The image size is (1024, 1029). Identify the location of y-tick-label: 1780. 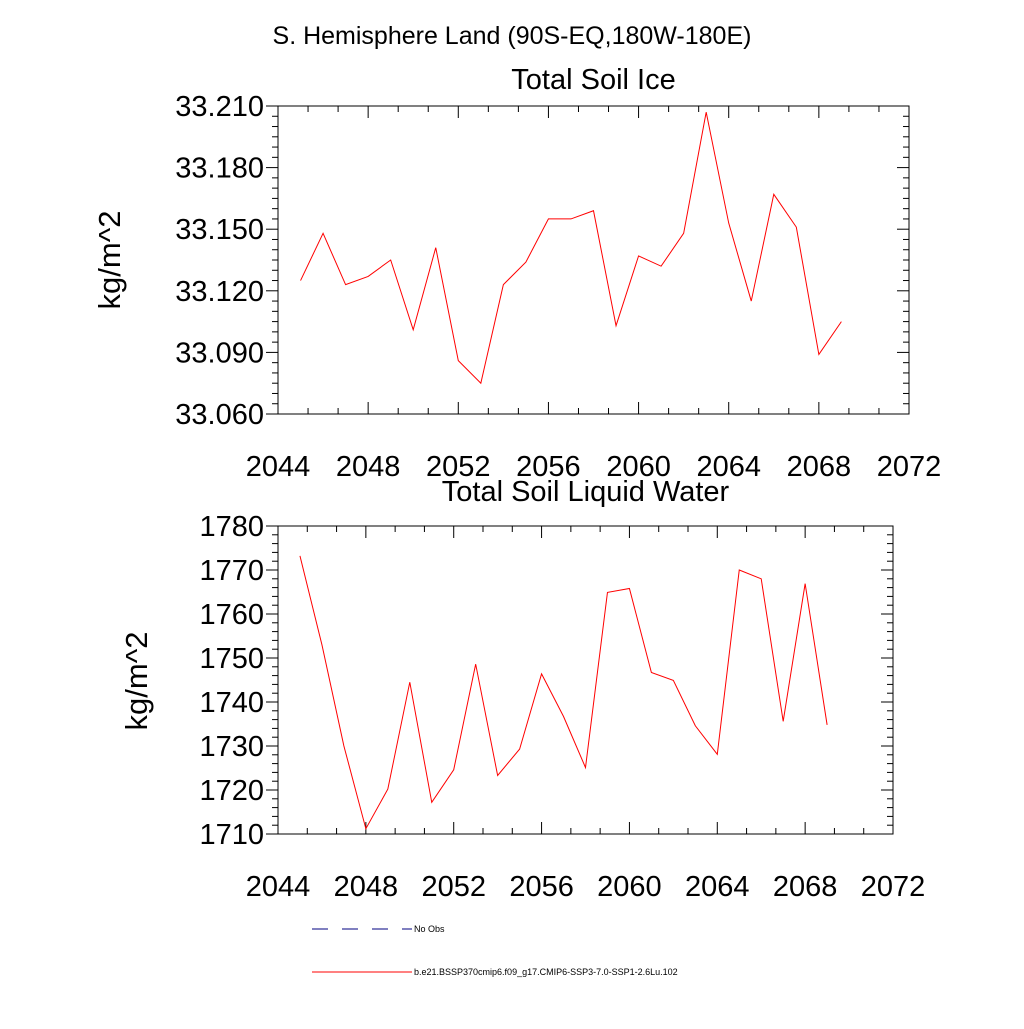
(231, 527).